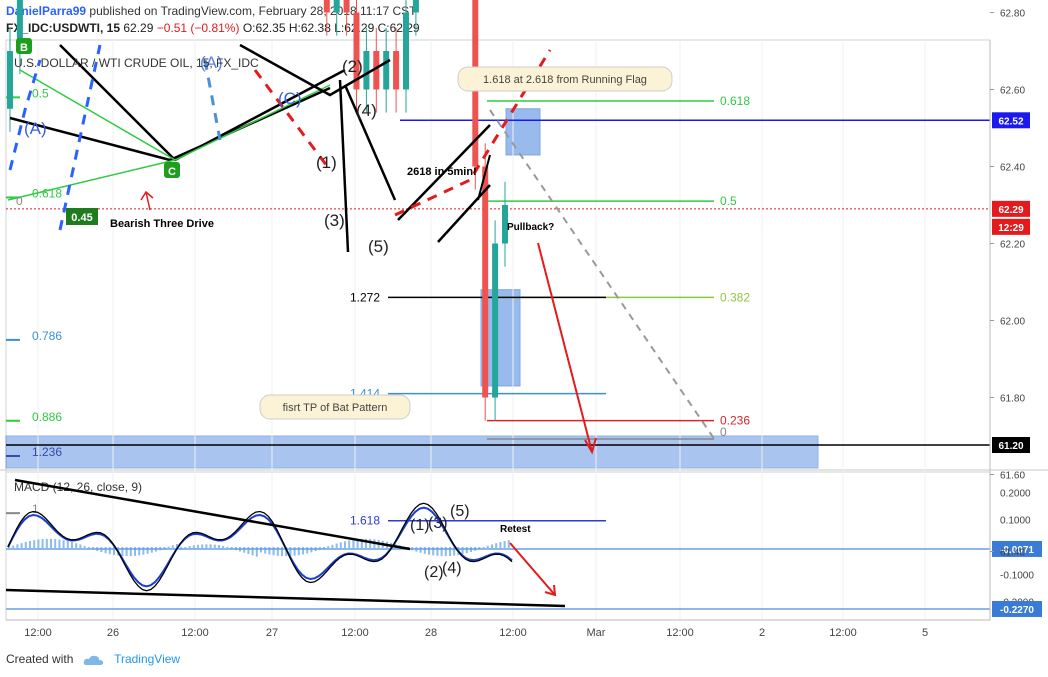  What do you see at coordinates (565, 347) in the screenshot?
I see `projection-arrow` at bounding box center [565, 347].